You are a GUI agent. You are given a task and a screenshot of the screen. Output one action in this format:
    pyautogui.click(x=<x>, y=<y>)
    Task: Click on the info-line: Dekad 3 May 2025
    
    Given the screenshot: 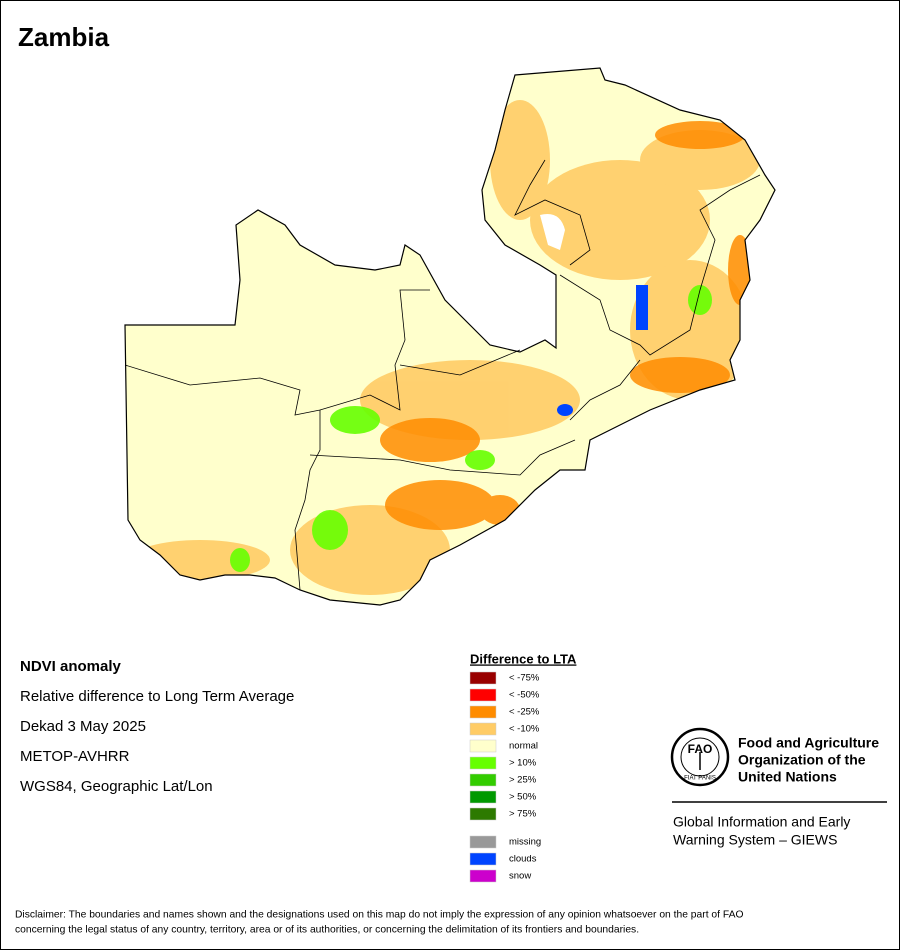 What is the action you would take?
    pyautogui.click(x=83, y=726)
    